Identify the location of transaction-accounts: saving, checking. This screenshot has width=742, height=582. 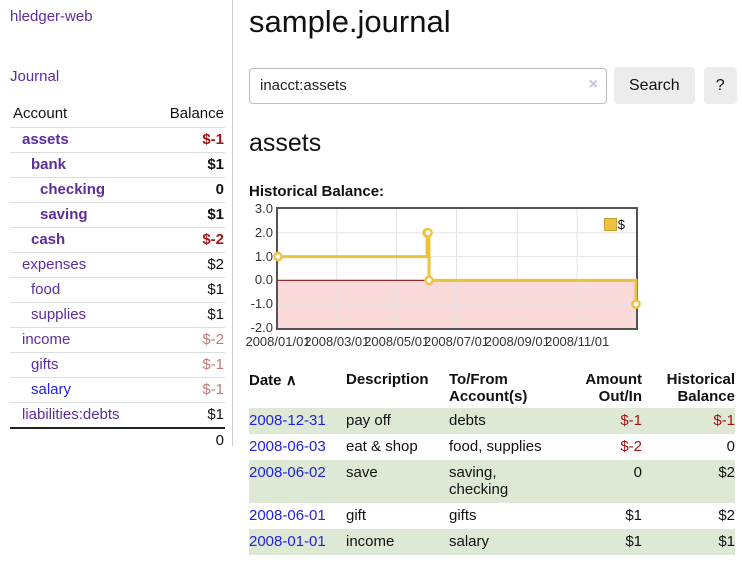
(479, 481).